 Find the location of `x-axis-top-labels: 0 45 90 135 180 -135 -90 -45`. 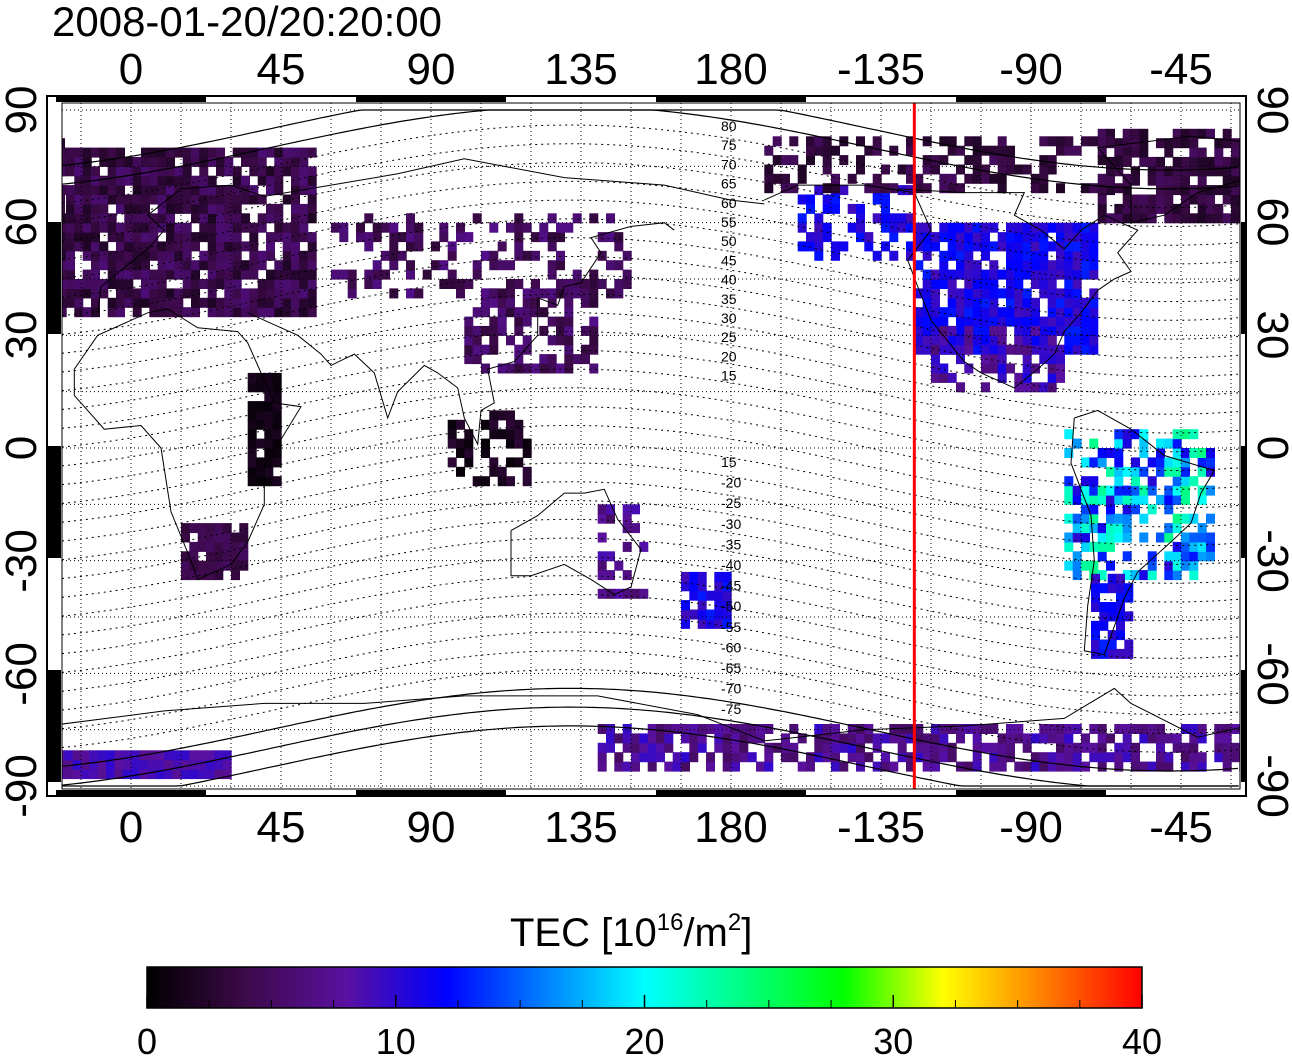

x-axis-top-labels: 0 45 90 135 180 -135 -90 -45 is located at coordinates (666, 69).